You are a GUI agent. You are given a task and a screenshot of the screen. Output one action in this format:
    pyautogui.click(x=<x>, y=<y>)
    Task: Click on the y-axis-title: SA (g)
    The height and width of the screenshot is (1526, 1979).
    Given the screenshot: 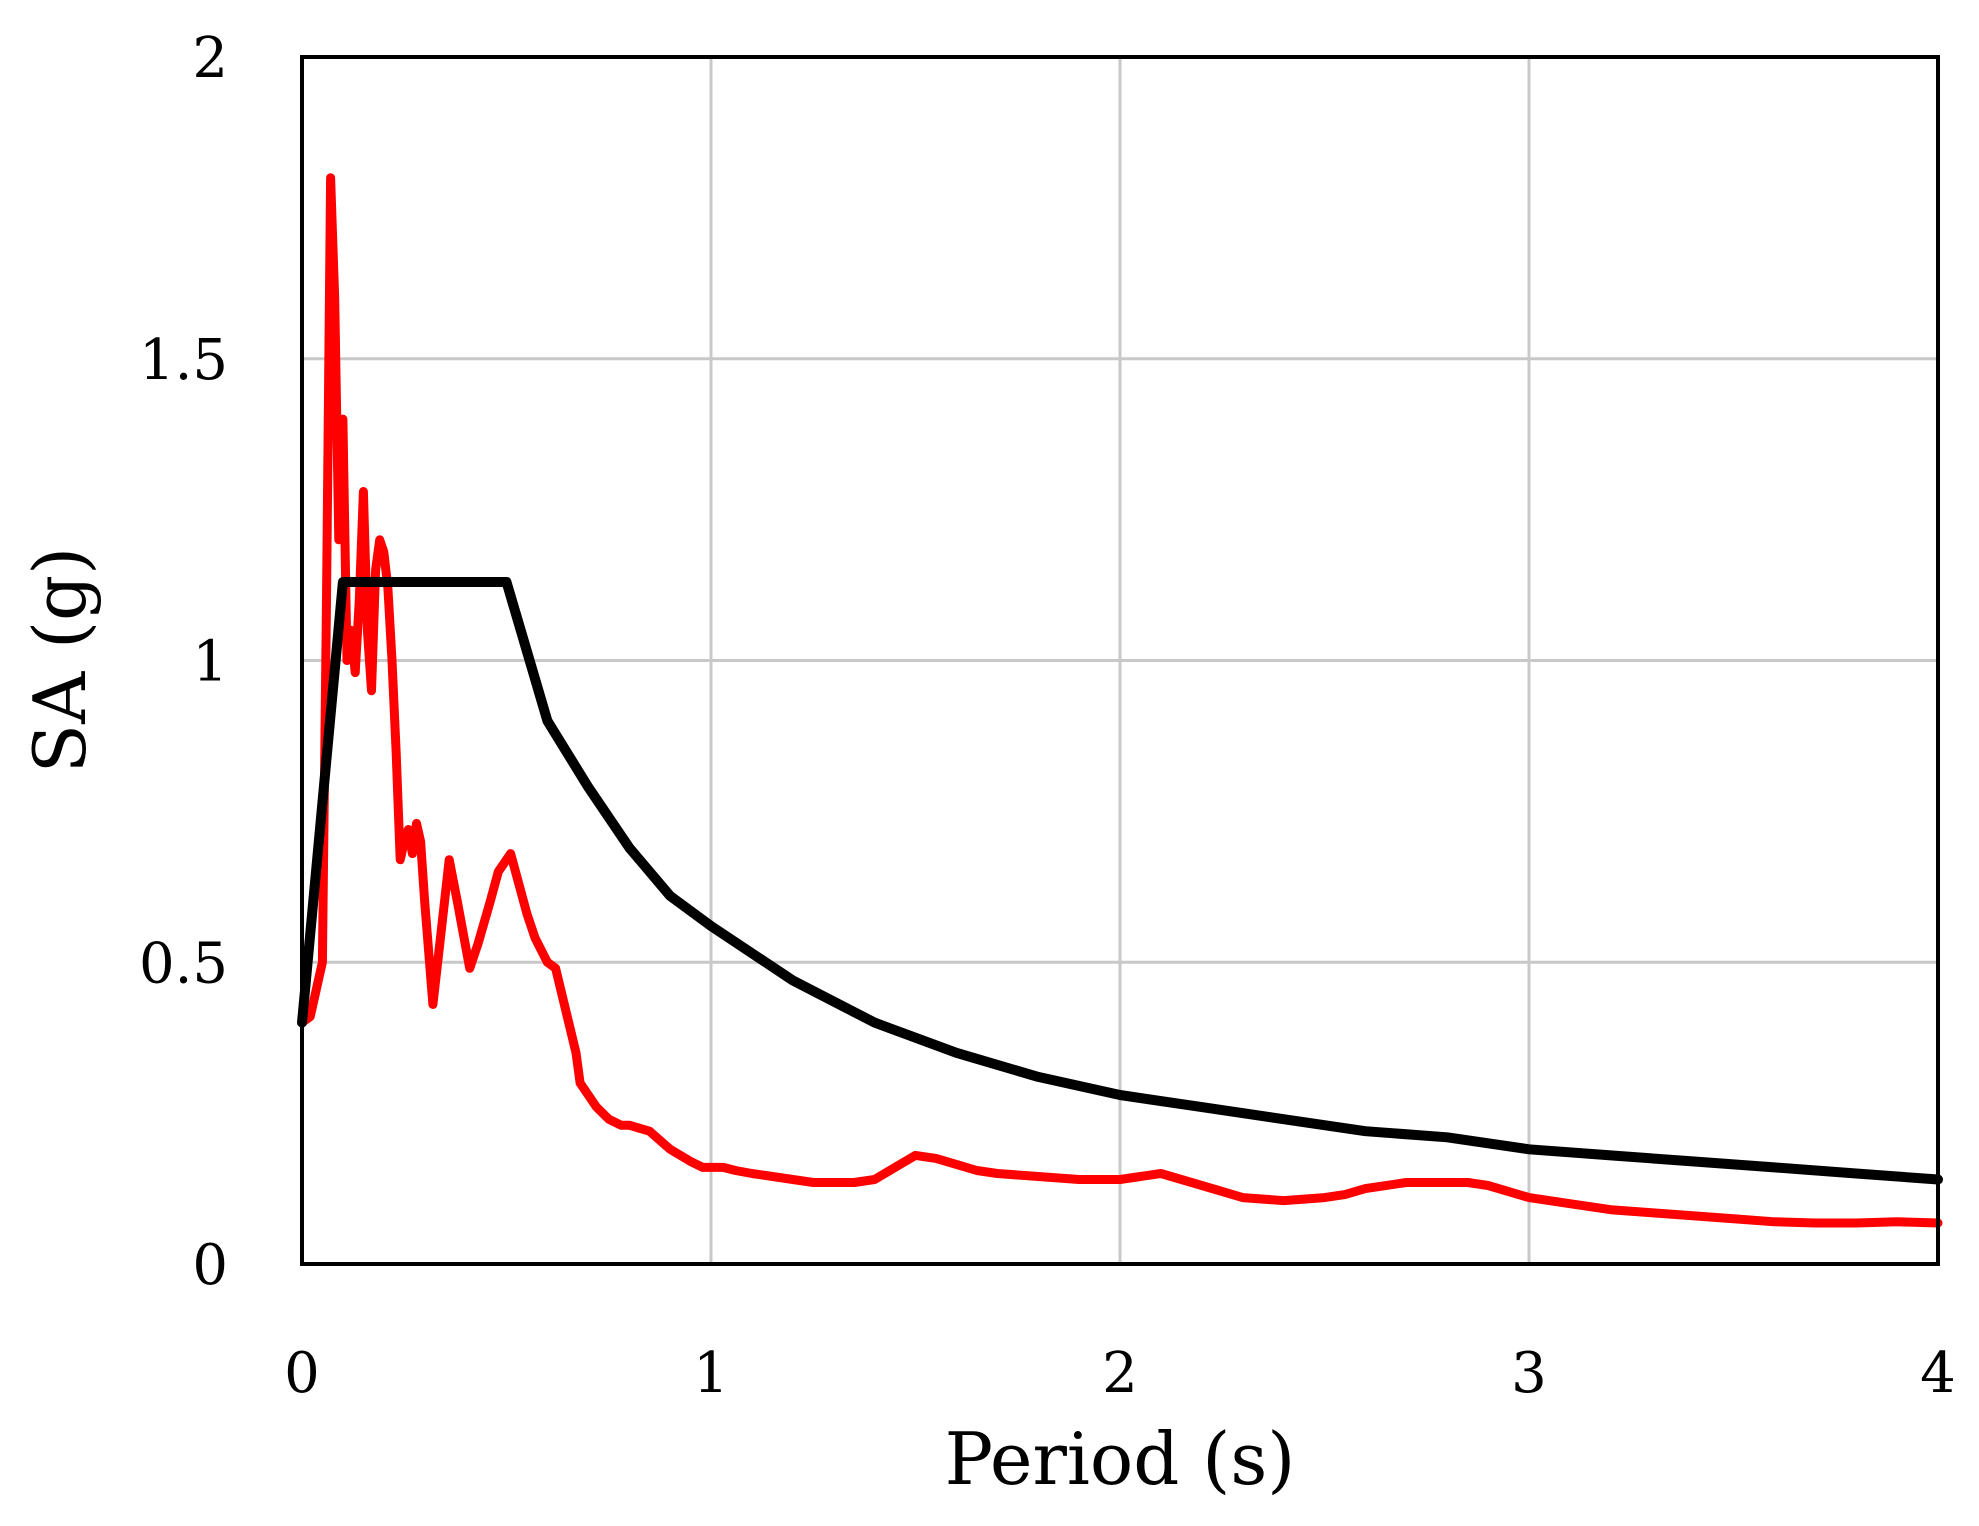 What is the action you would take?
    pyautogui.click(x=60, y=660)
    